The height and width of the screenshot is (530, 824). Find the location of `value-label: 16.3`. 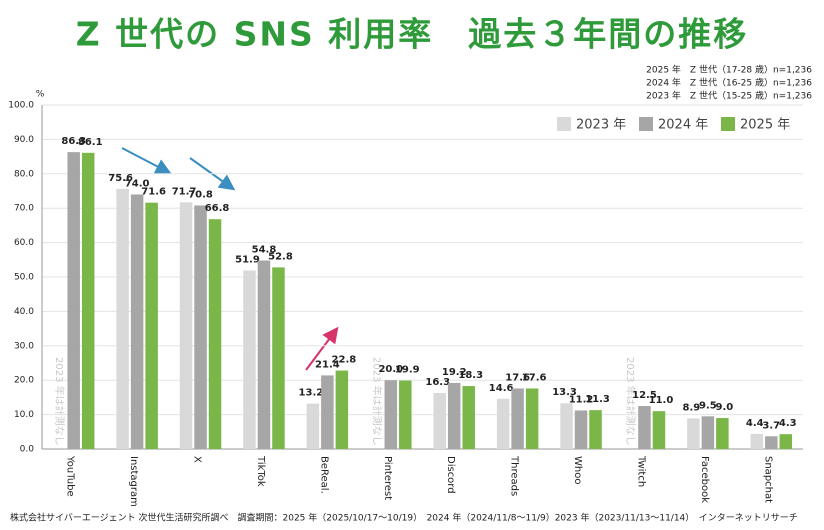

value-label: 16.3 is located at coordinates (437, 382).